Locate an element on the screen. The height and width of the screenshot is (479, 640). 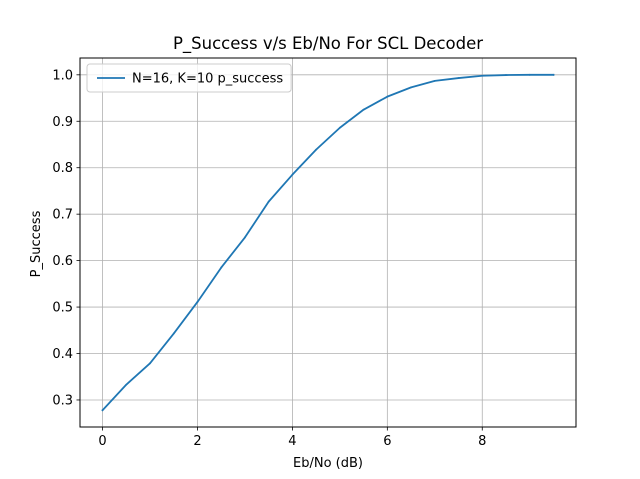
y-axis: 0.3 0.4 0.5 0.6 0.7 0.8 0.9 1.0 is located at coordinates (66, 238).